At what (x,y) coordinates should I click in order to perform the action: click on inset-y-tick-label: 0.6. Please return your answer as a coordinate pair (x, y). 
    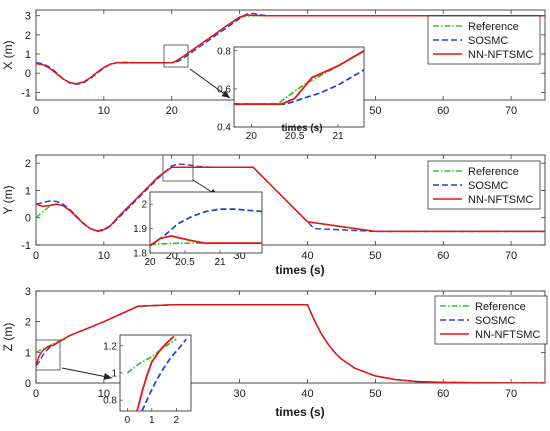
    Looking at the image, I should click on (224, 89).